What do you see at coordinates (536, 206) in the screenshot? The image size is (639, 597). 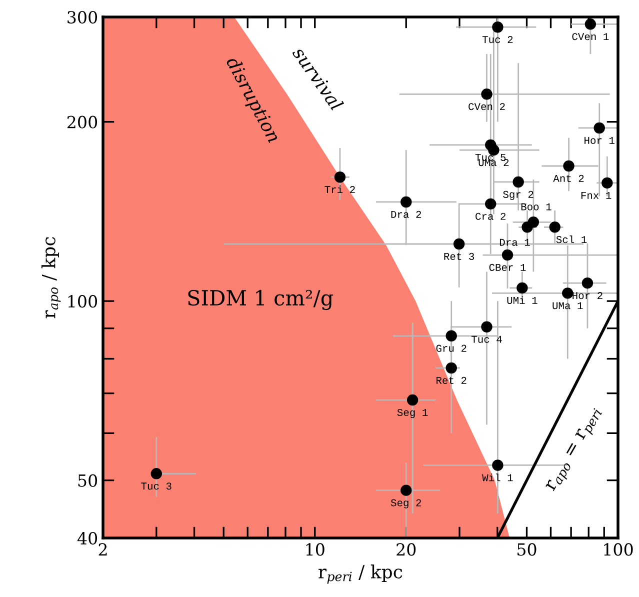 I see `annotation: Boo 1` at bounding box center [536, 206].